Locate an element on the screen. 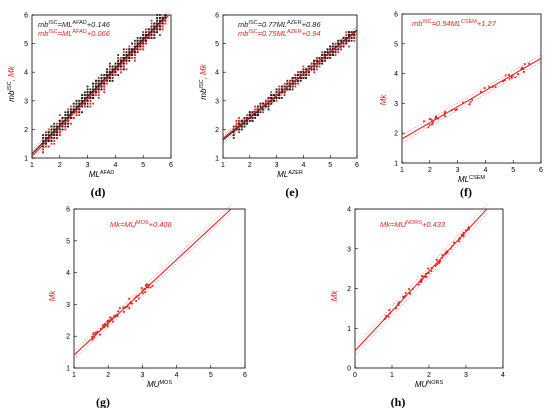  x-tick-label: 2 is located at coordinates (430, 170).